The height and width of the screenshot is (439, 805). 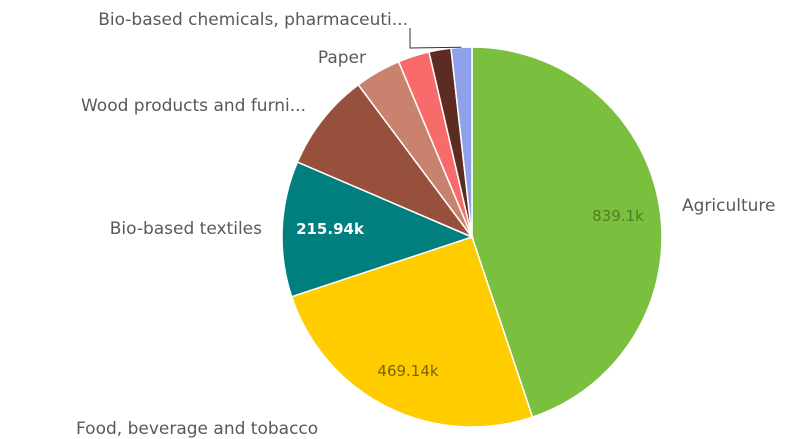 What do you see at coordinates (618, 216) in the screenshot?
I see `value-label-1: 839.1k` at bounding box center [618, 216].